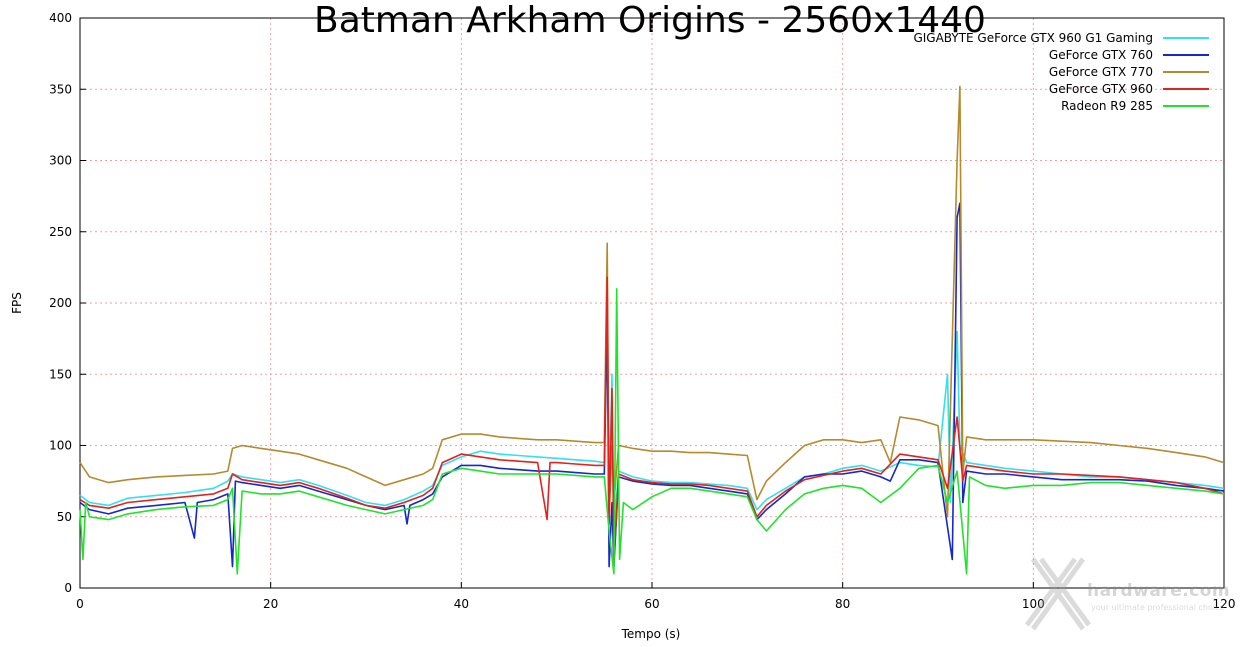  I want to click on y-tick-label: 250, so click(60, 232).